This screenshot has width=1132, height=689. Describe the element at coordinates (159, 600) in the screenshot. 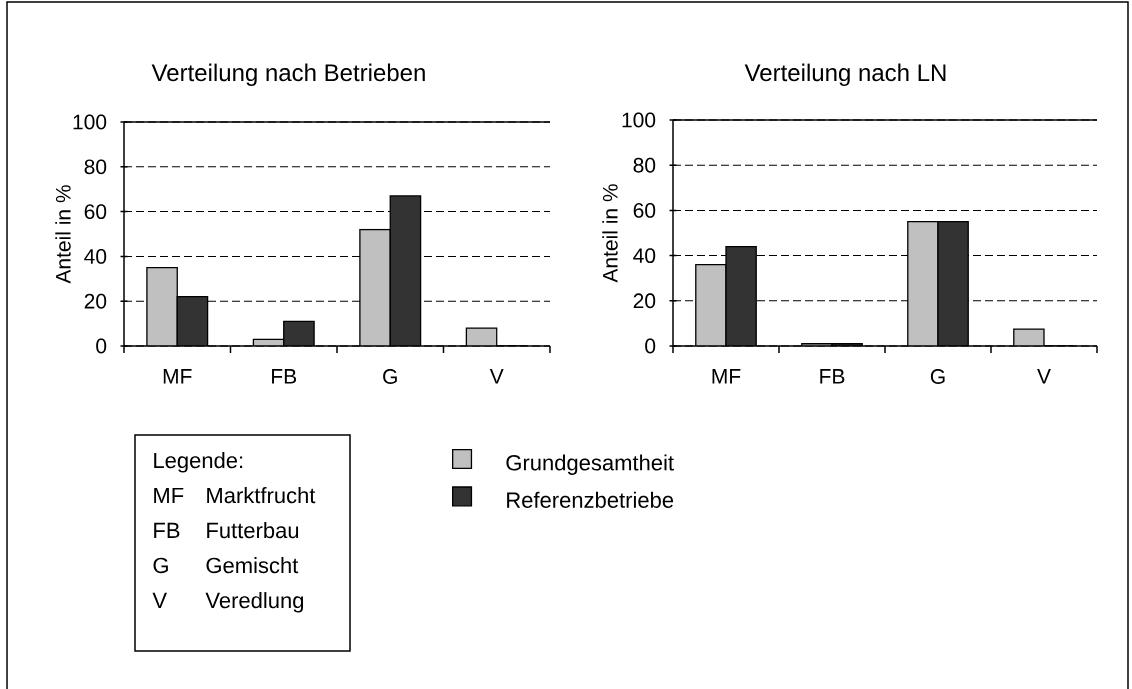

I see `text: V` at that location.